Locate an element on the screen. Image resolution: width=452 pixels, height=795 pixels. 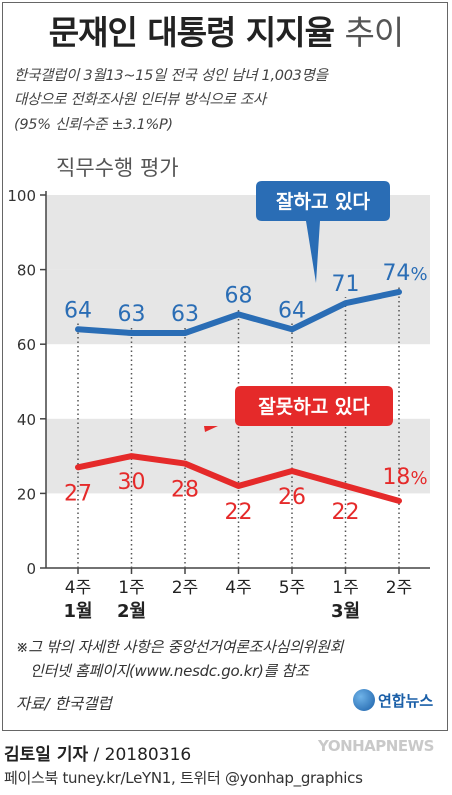
y-tick-label: 40 is located at coordinates (26, 420).